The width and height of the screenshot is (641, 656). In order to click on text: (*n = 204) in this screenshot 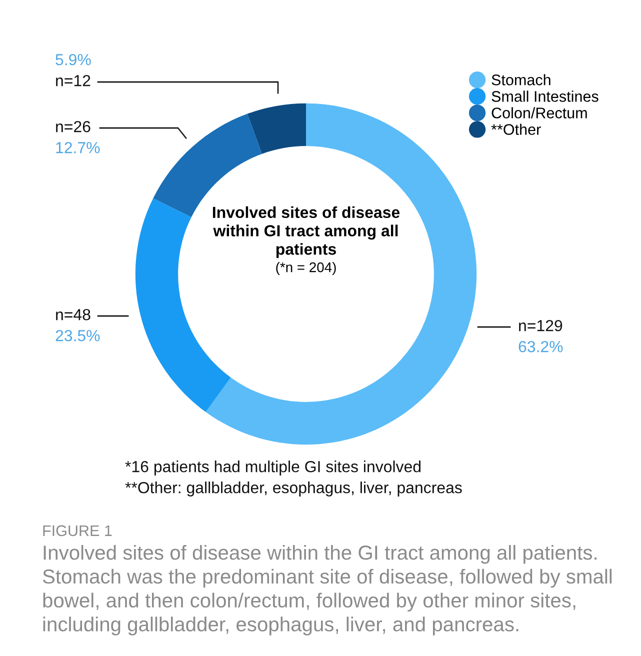, I will do `click(306, 268)`.